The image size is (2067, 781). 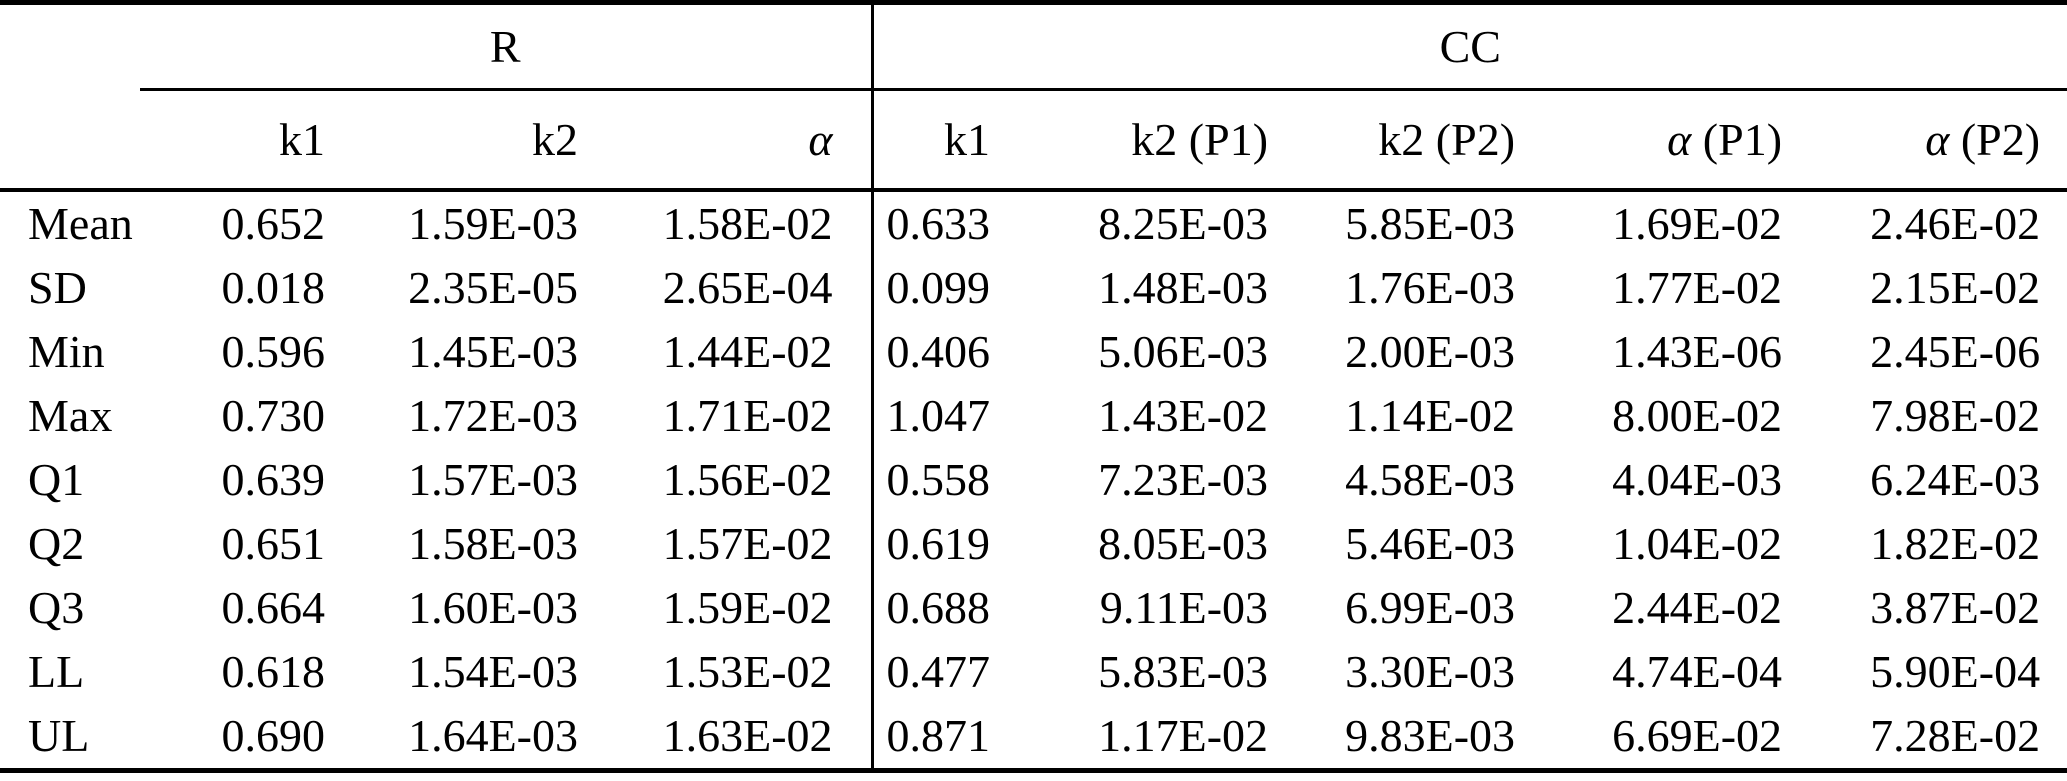 I want to click on group-header-row: R CC, so click(x=1033, y=46).